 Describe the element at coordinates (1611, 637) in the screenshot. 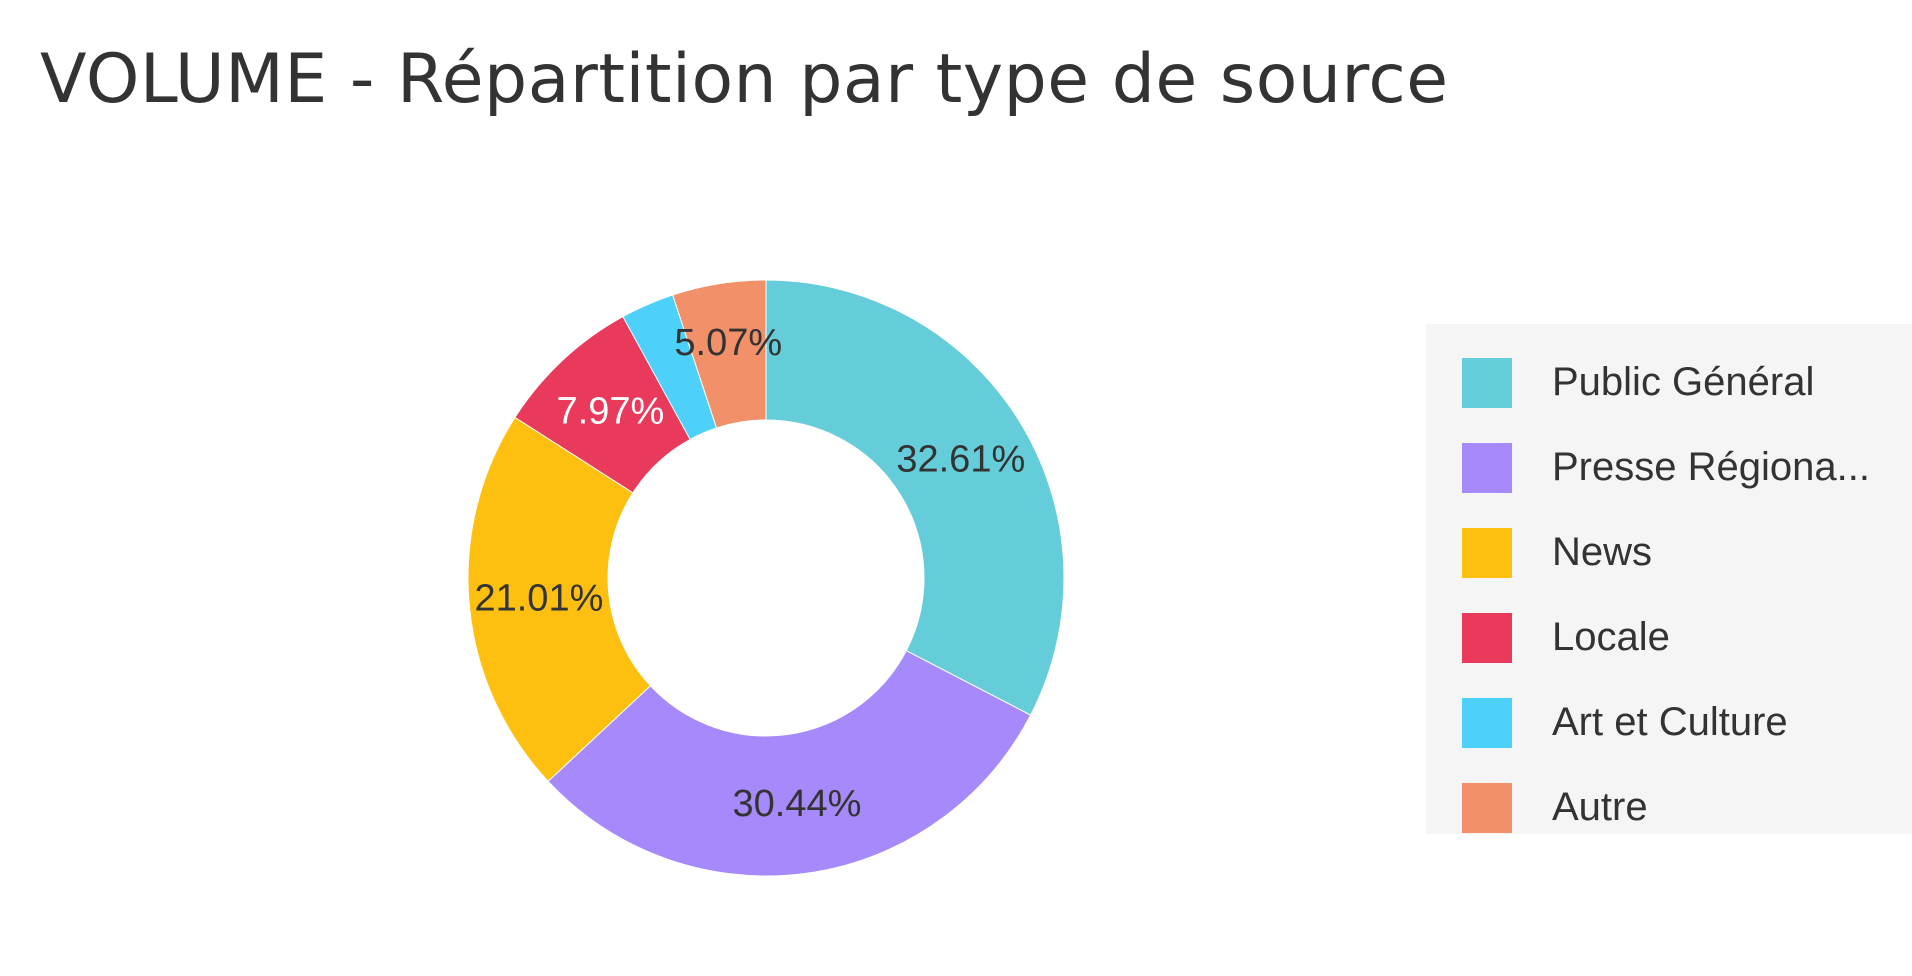

I see `legend-label: Locale` at that location.